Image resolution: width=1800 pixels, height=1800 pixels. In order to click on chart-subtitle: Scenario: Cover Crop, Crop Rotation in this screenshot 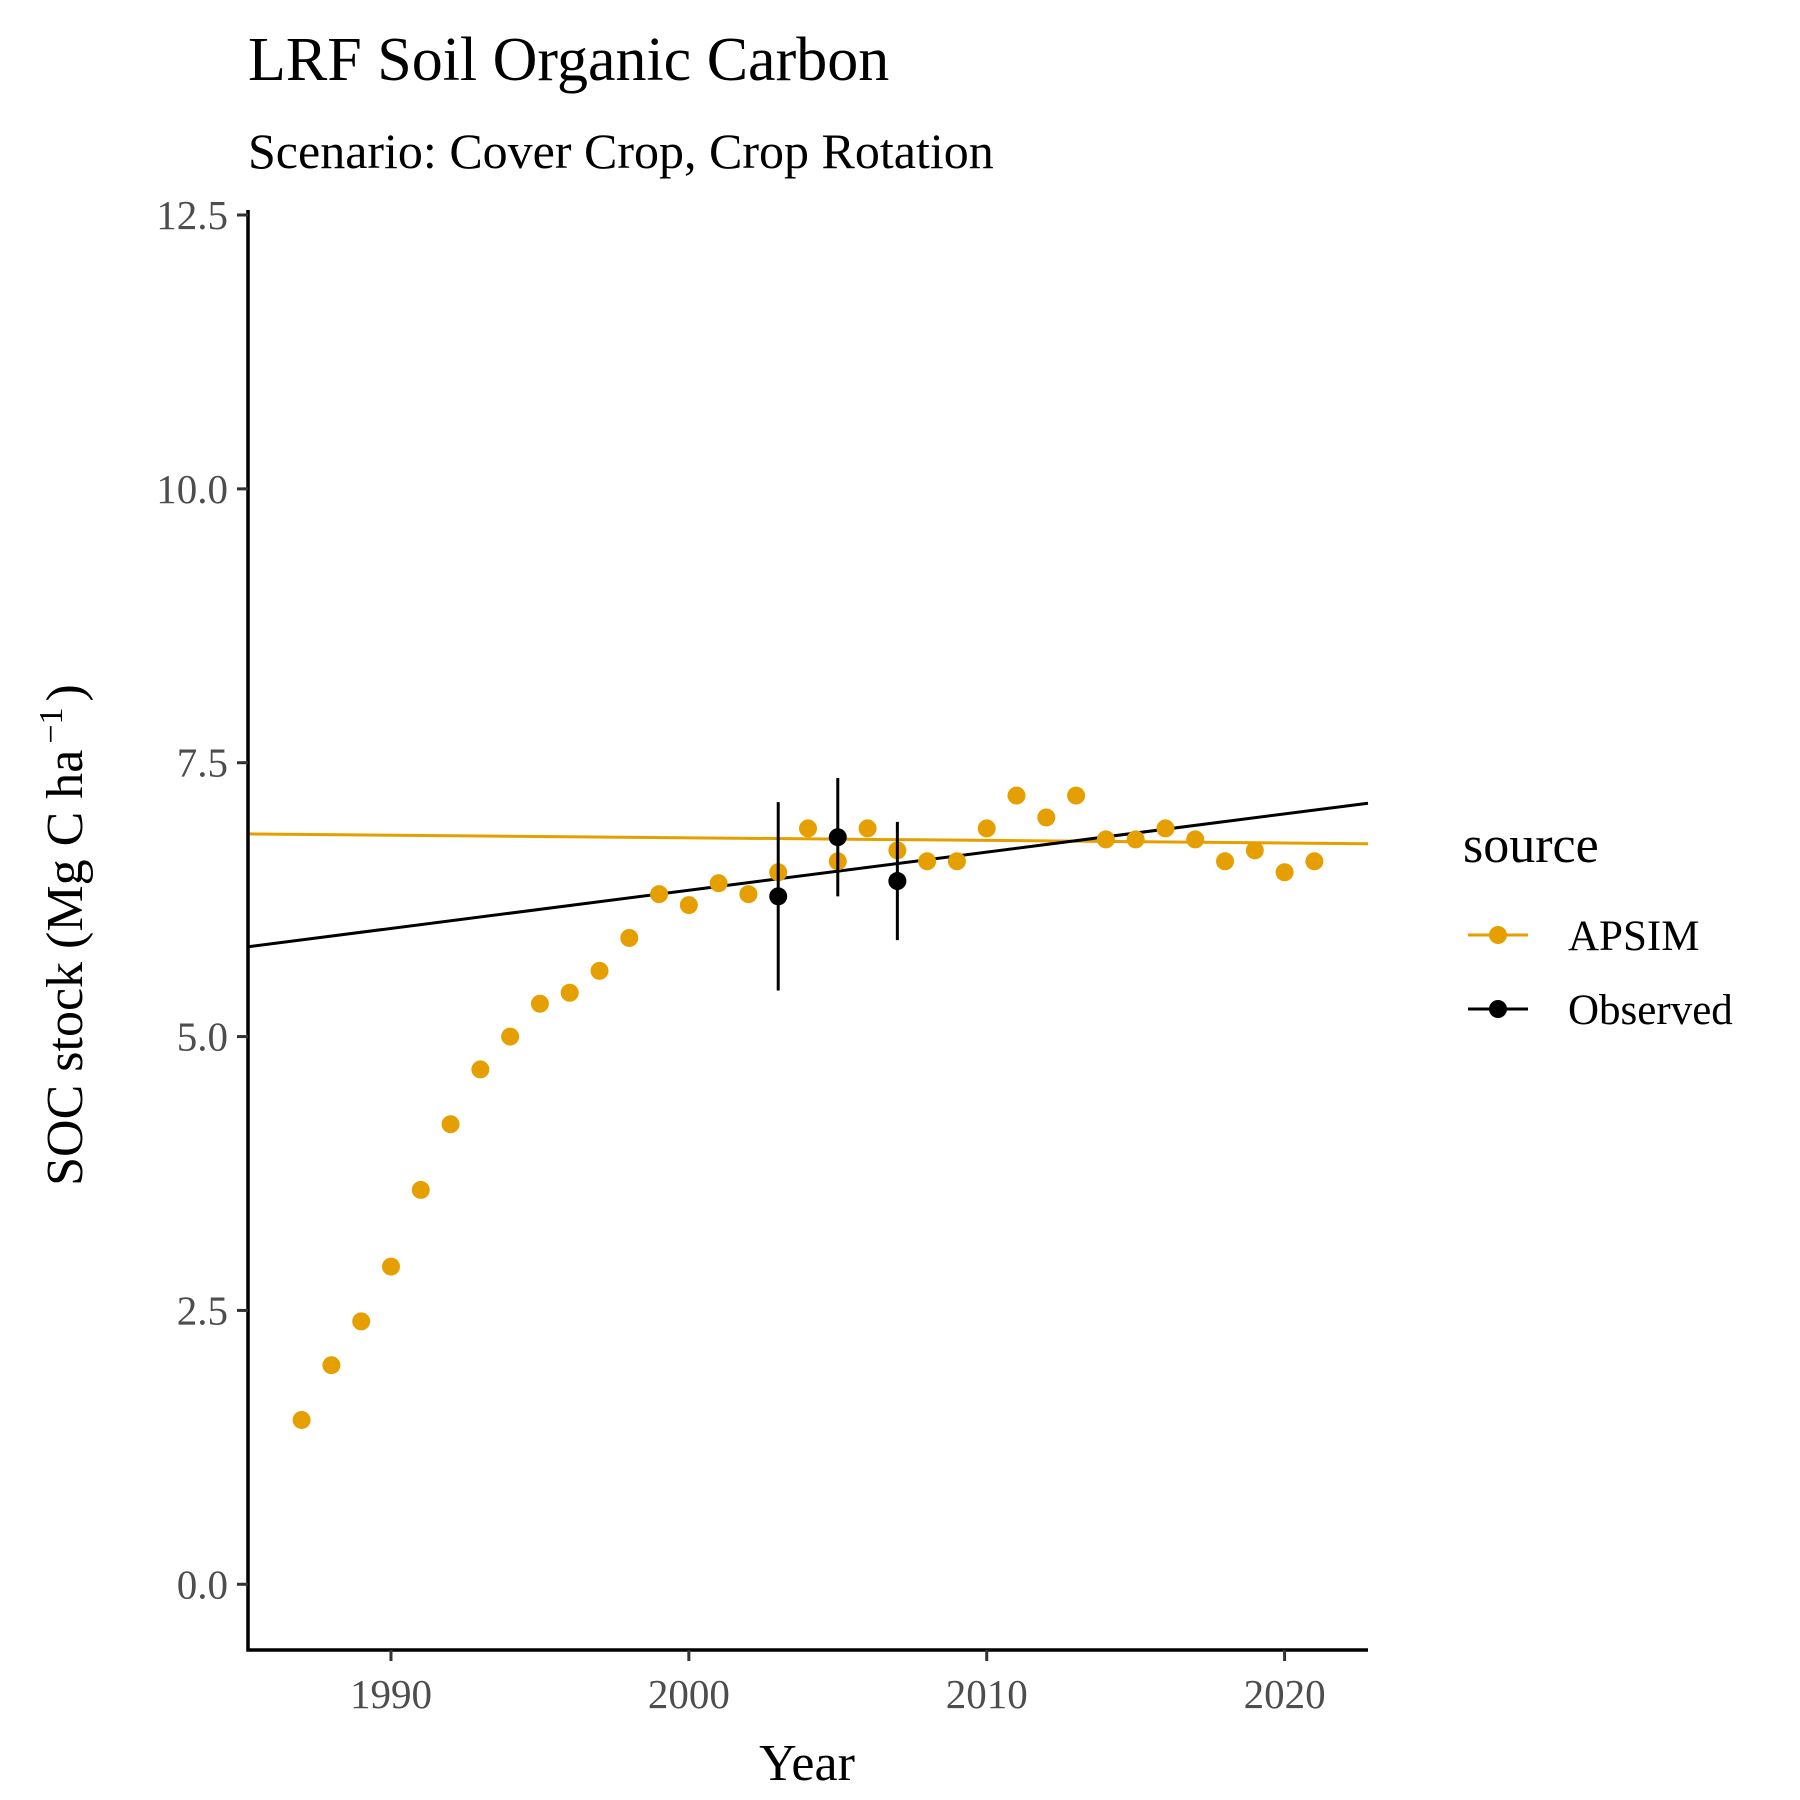, I will do `click(621, 151)`.